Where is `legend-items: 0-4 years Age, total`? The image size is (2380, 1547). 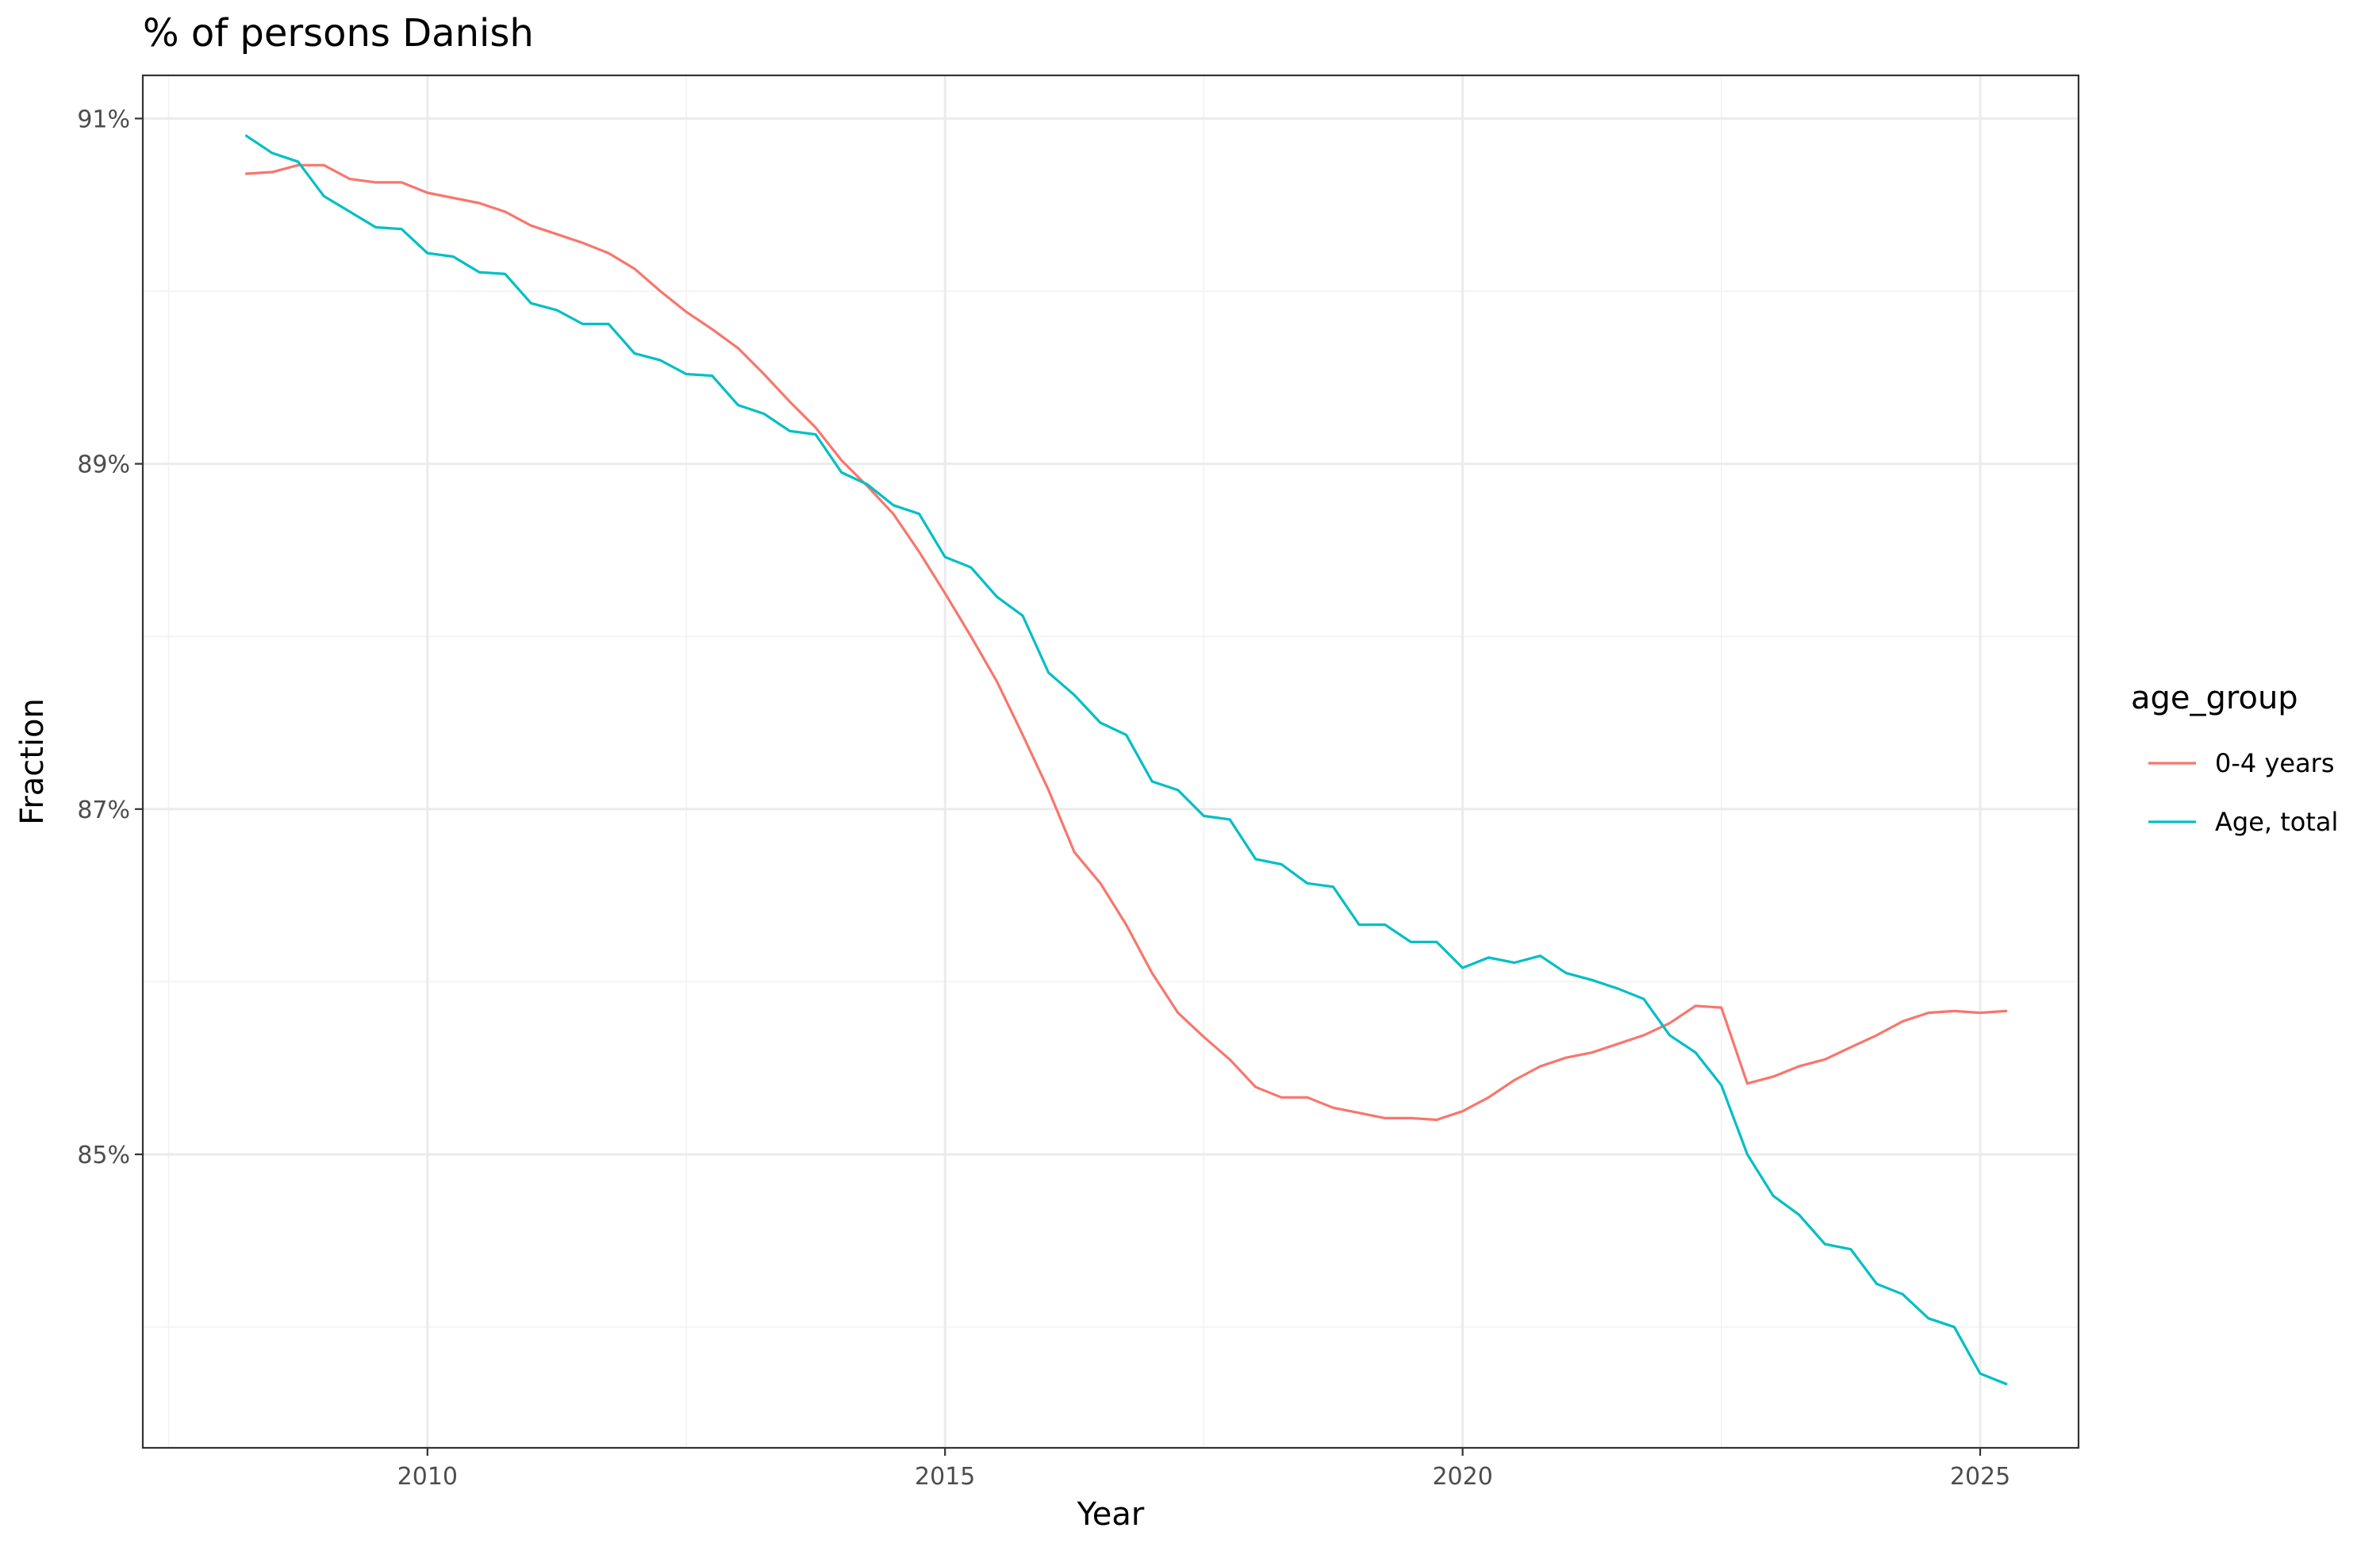
legend-items: 0-4 years Age, total is located at coordinates (2243, 792).